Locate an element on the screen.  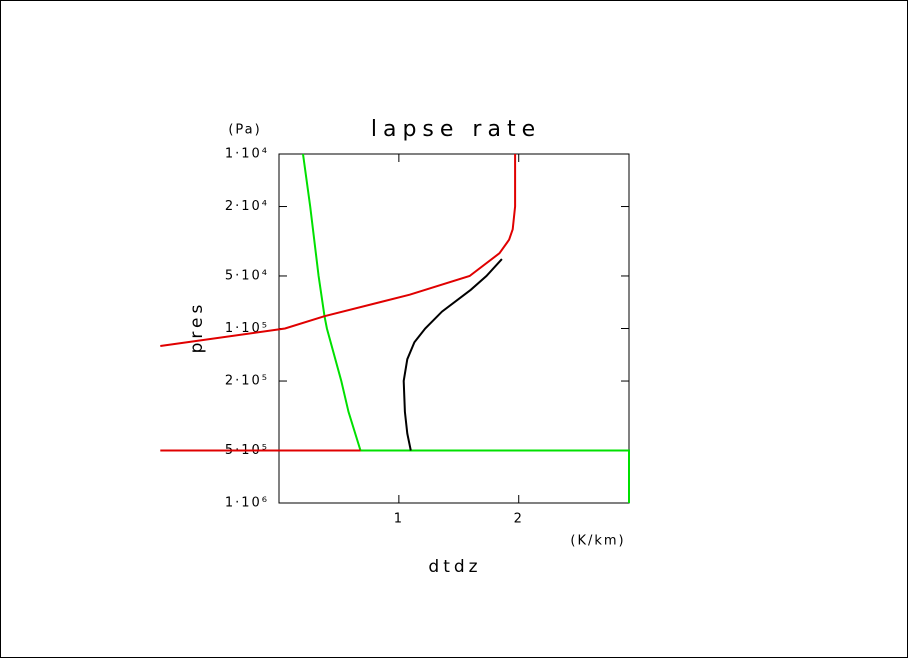
y-unit: (Pa) is located at coordinates (244, 130).